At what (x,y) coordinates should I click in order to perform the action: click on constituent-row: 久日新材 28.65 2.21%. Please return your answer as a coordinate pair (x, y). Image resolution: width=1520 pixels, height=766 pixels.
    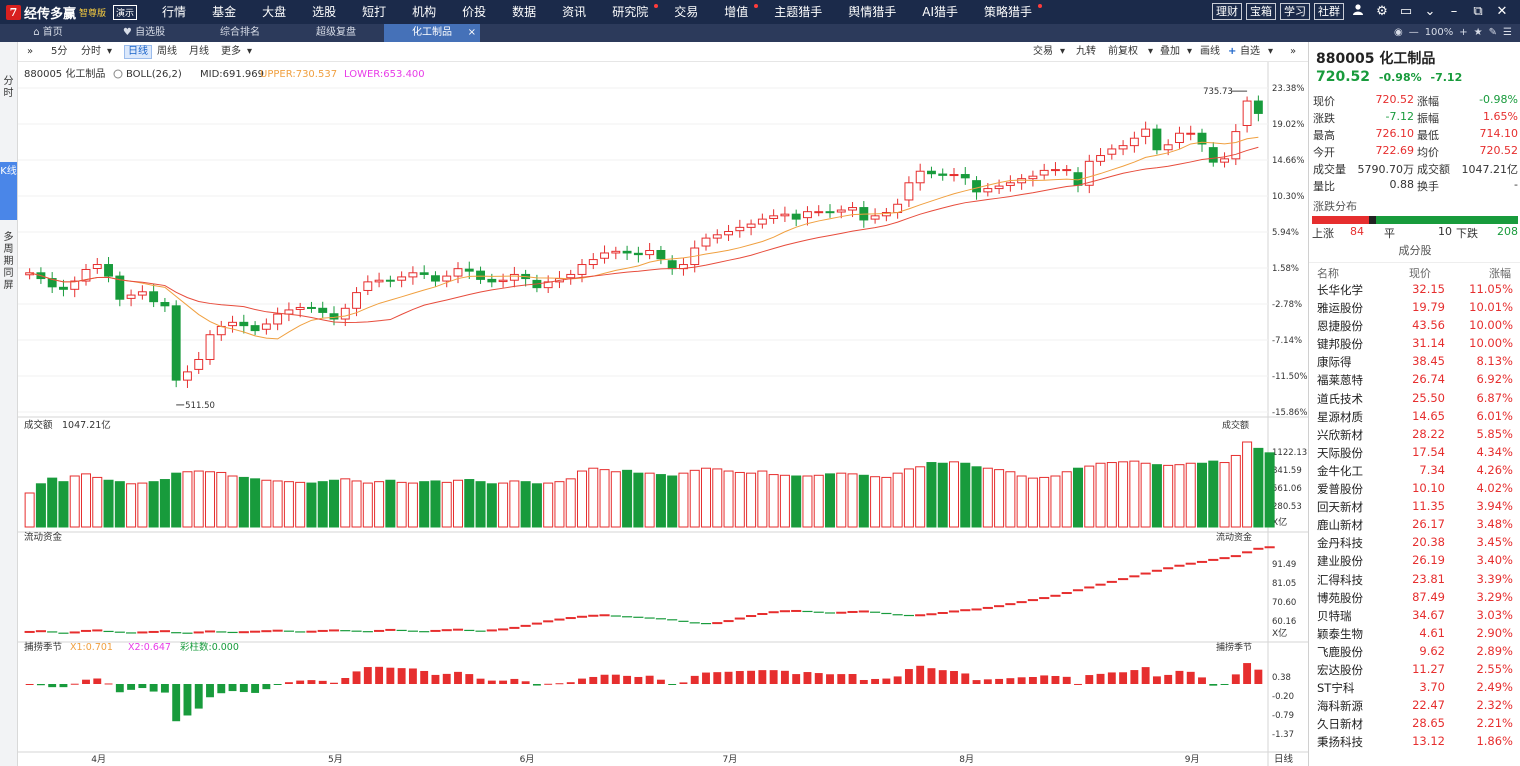
    Looking at the image, I should click on (1414, 723).